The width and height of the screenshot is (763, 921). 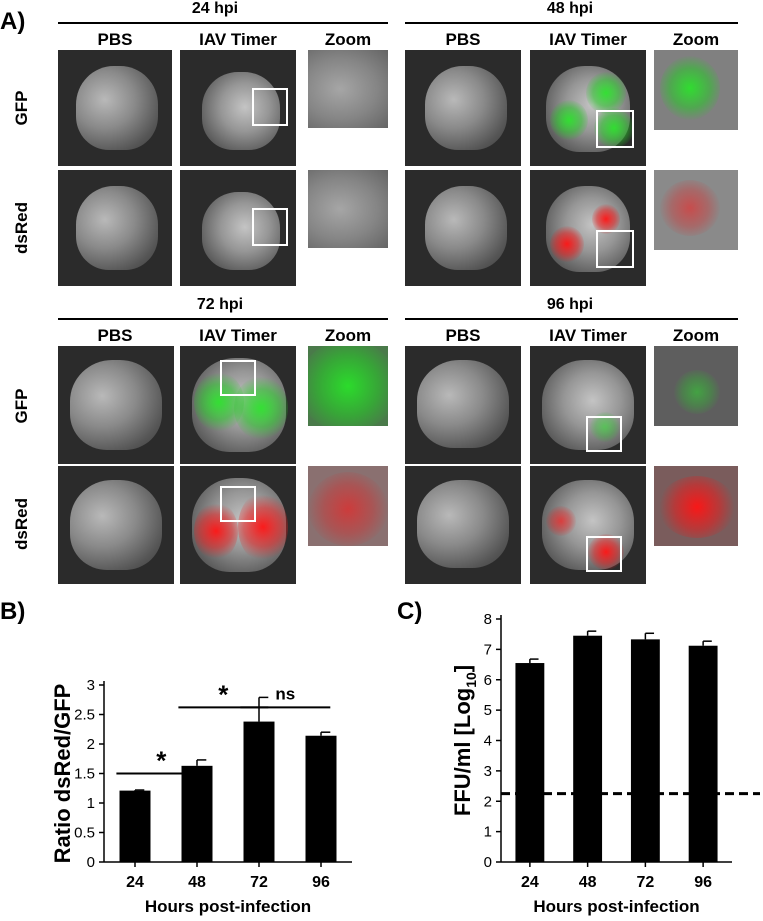 What do you see at coordinates (570, 304) in the screenshot?
I see `timepoint-title: 96 hpi` at bounding box center [570, 304].